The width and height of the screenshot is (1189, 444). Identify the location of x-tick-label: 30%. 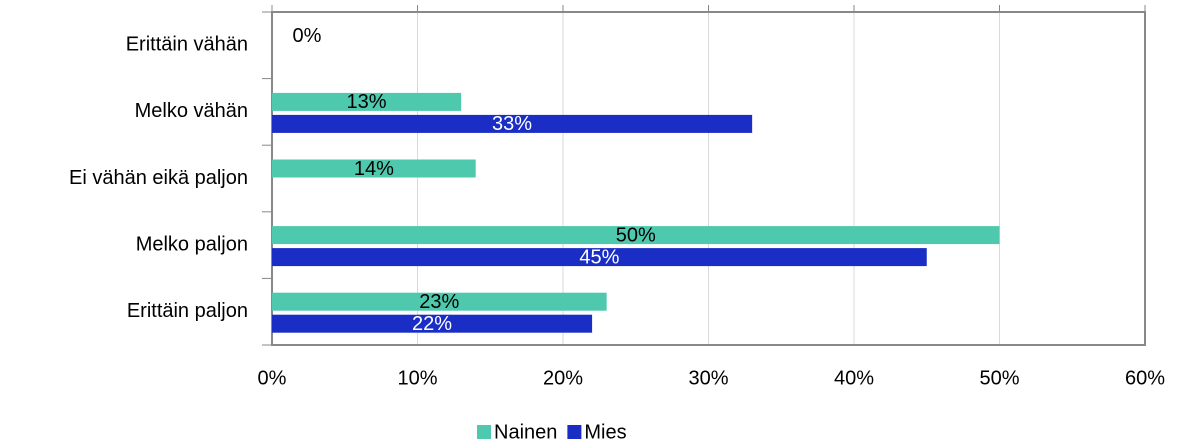
(708, 378).